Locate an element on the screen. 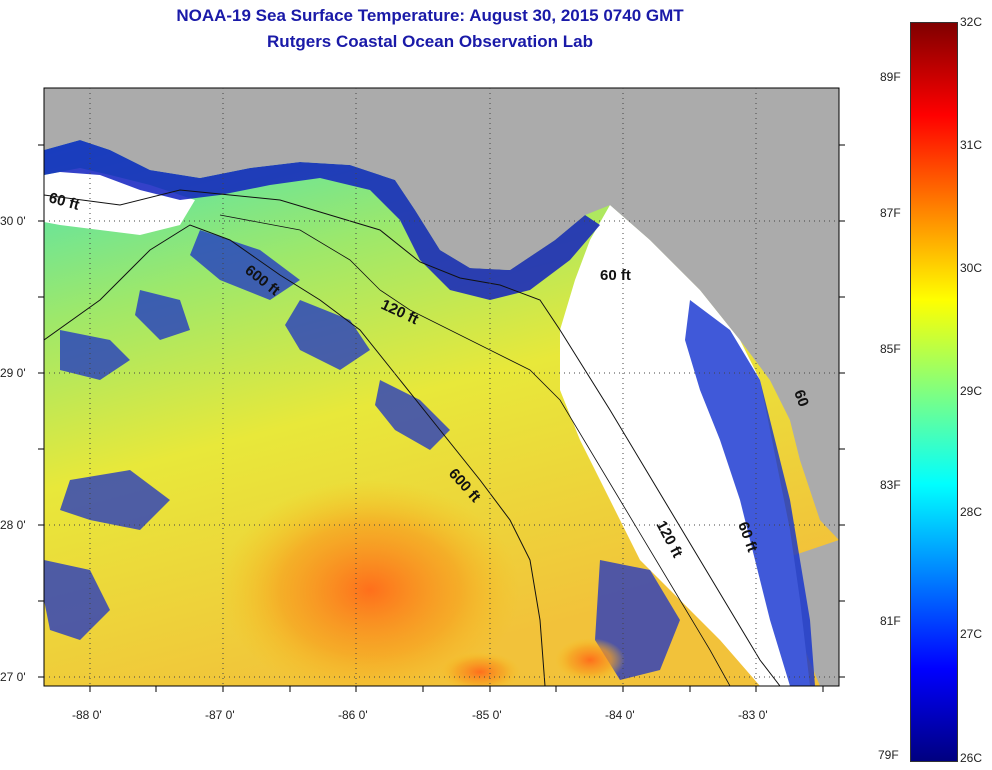  colorbar-c-label: 26C is located at coordinates (971, 758).